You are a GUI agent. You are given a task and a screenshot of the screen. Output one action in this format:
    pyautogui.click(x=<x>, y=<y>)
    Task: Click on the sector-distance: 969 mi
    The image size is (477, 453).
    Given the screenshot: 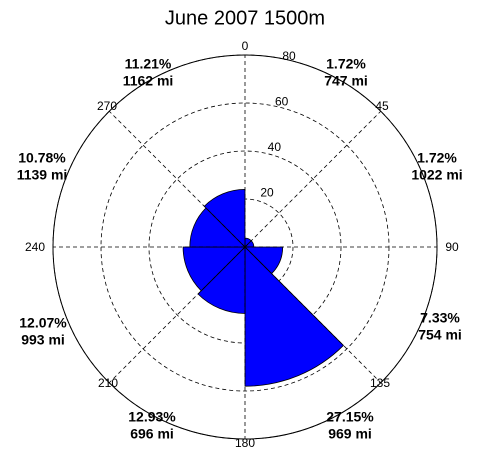 What is the action you would take?
    pyautogui.click(x=350, y=434)
    